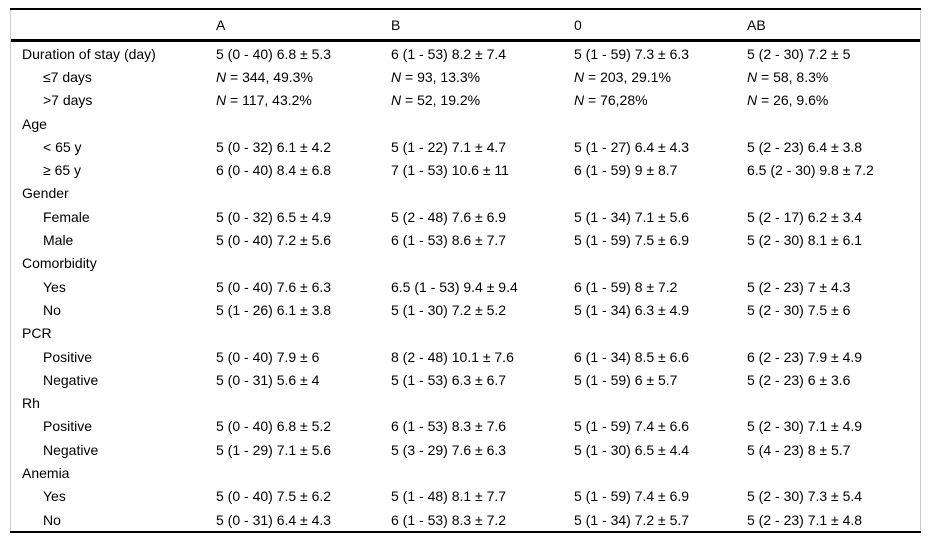 This screenshot has width=931, height=545. I want to click on data-cell: 5 (0 - 40) 6.8 ± 5.2, so click(274, 426).